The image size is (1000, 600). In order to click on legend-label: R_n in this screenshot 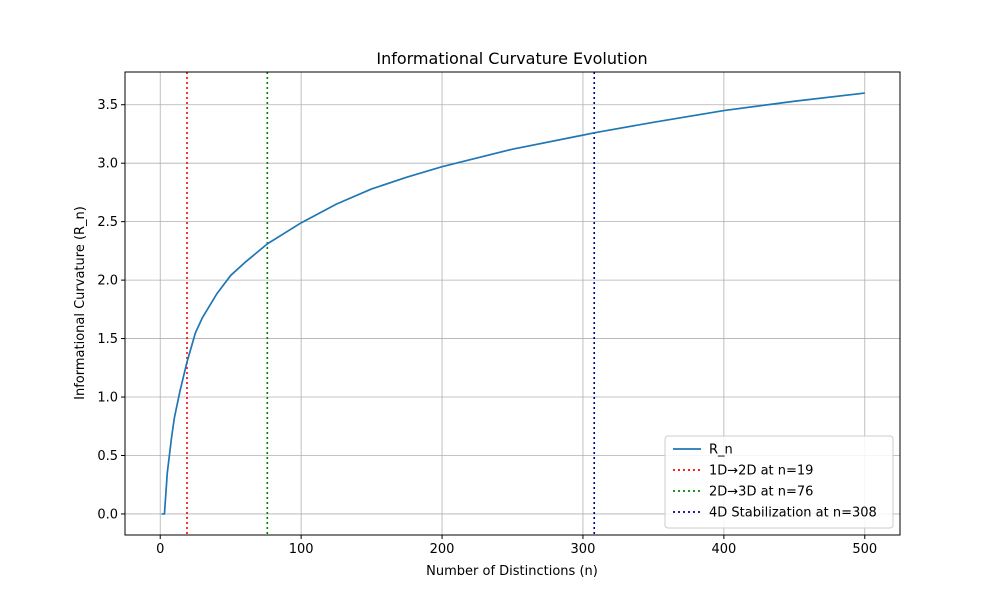, I will do `click(721, 450)`.